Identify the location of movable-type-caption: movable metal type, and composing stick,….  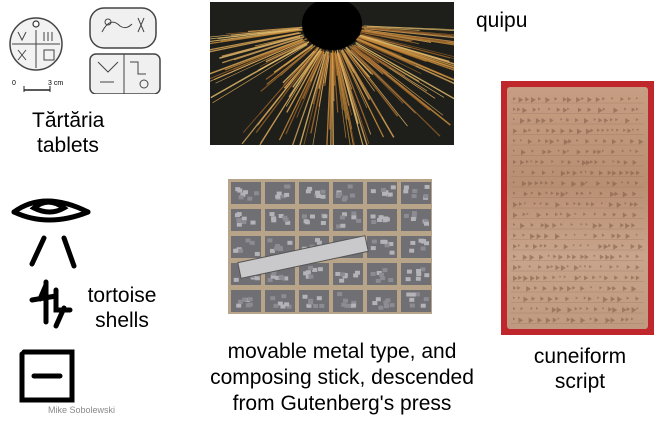
(342, 378).